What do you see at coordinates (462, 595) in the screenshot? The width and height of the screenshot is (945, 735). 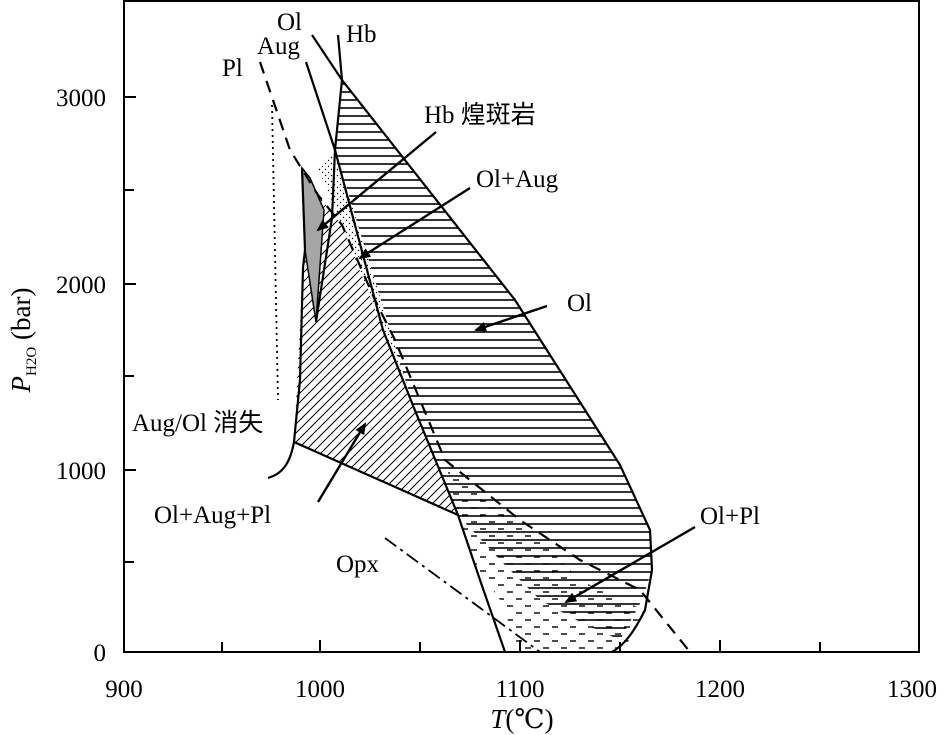 I see `opx-curve` at bounding box center [462, 595].